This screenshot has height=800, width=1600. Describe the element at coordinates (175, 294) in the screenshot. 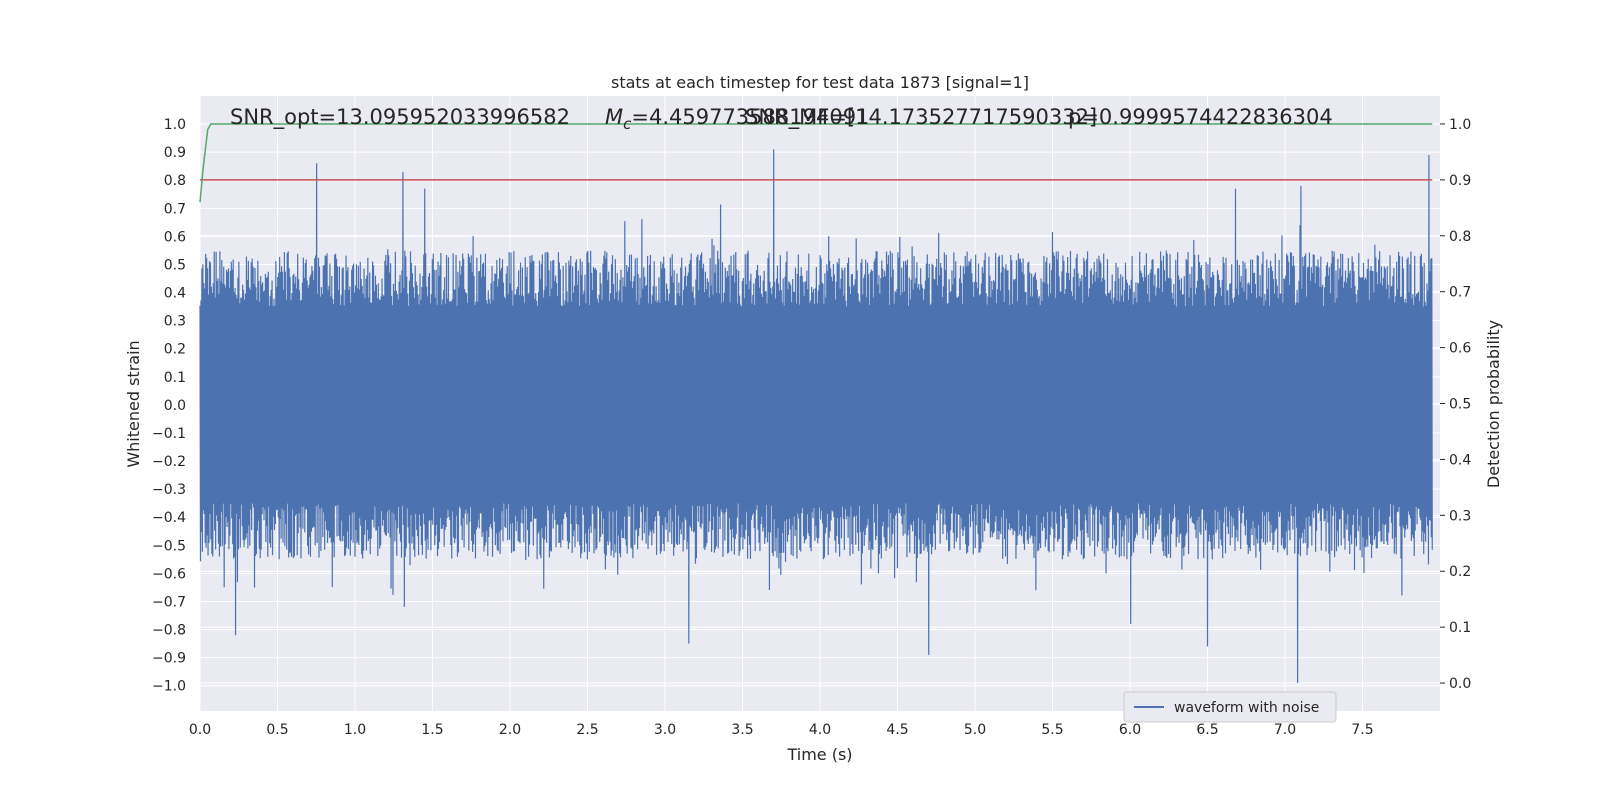

I see `y-tick-label: 0.4` at that location.